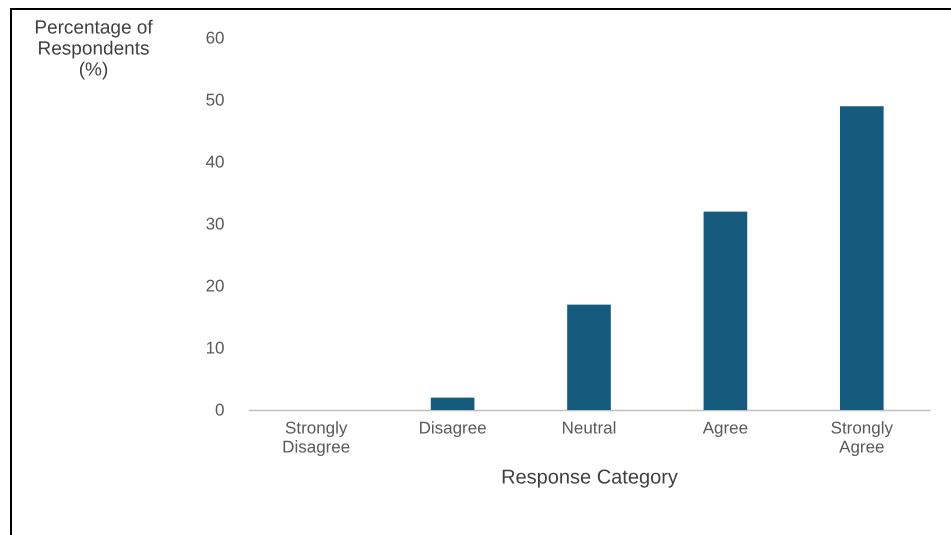 The width and height of the screenshot is (951, 535). I want to click on y-axis-title: Percentage of Respondents (%), so click(94, 49).